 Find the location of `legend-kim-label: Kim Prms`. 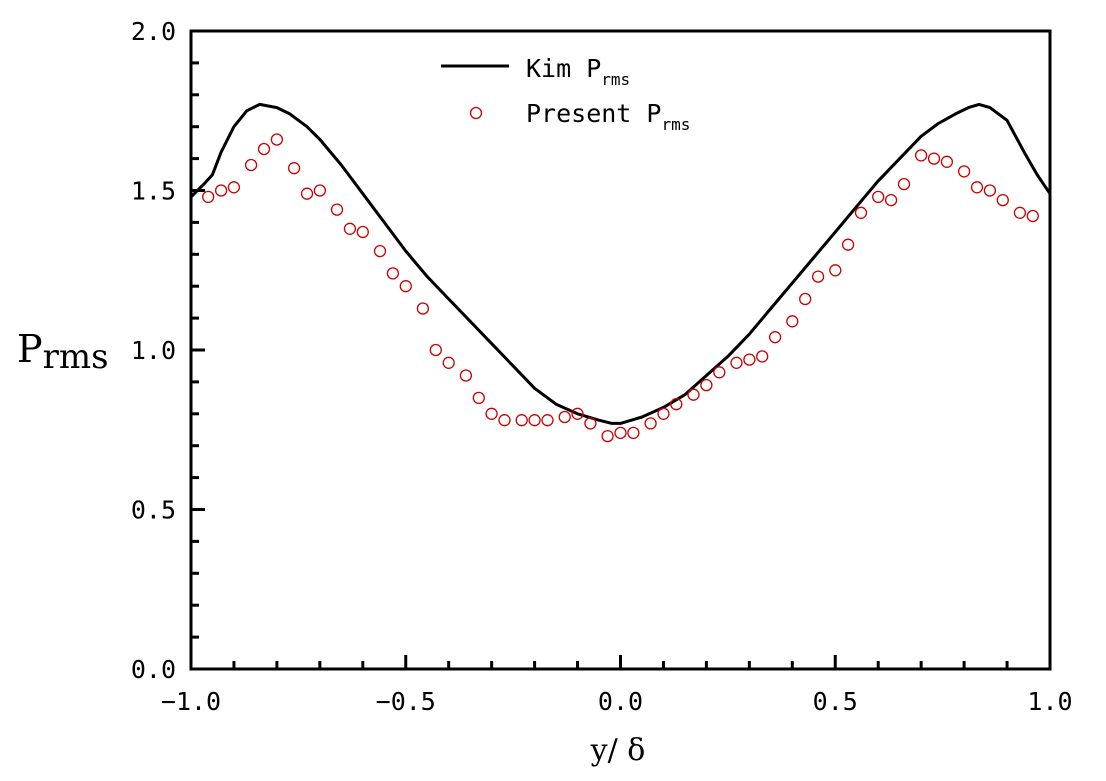

legend-kim-label: Kim Prms is located at coordinates (578, 71).